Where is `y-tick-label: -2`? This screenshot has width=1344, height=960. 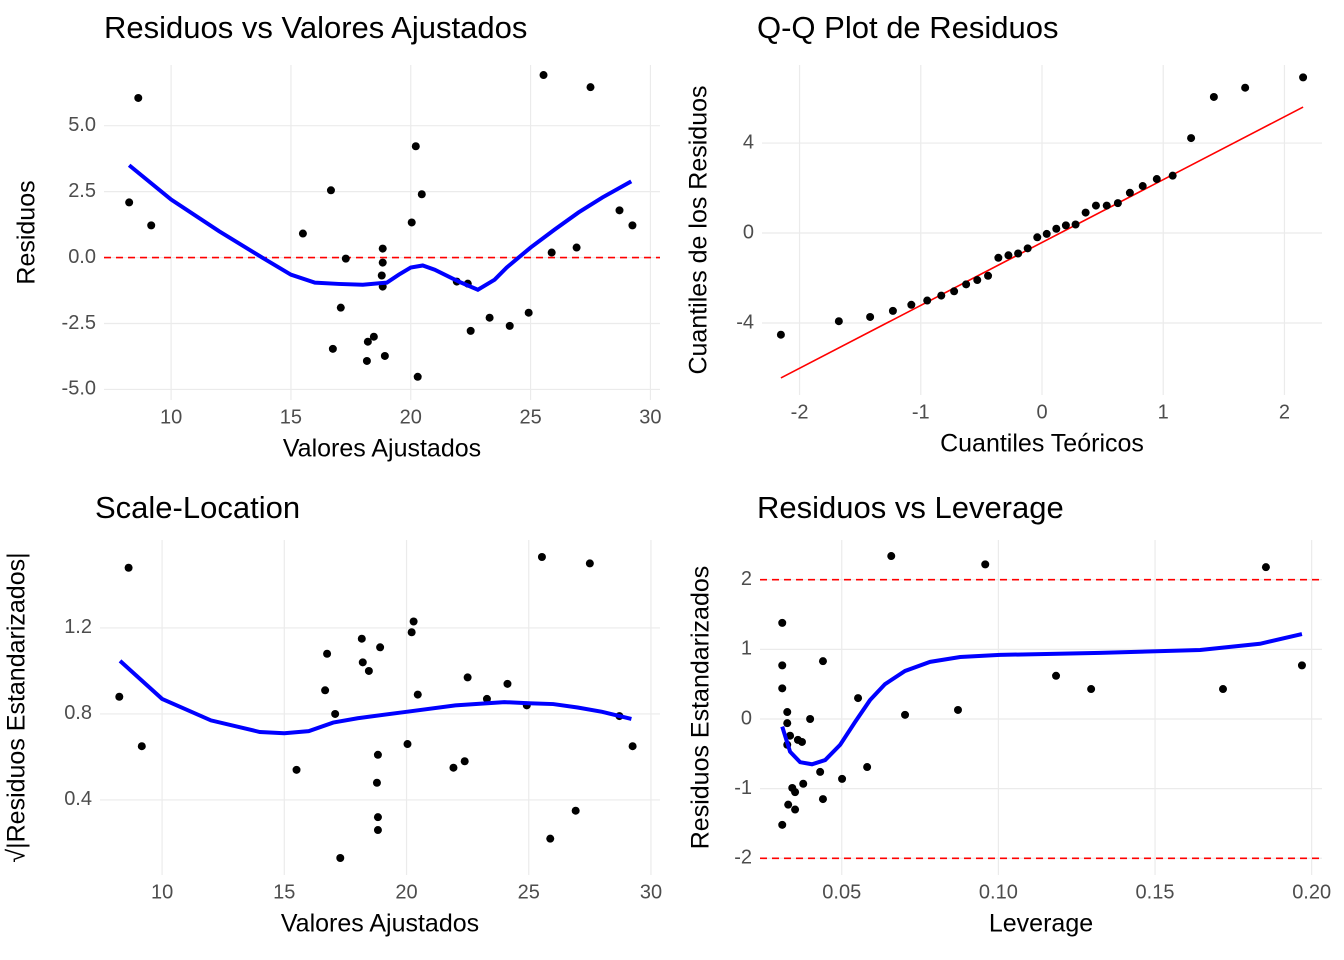
y-tick-label: -2 is located at coordinates (743, 858).